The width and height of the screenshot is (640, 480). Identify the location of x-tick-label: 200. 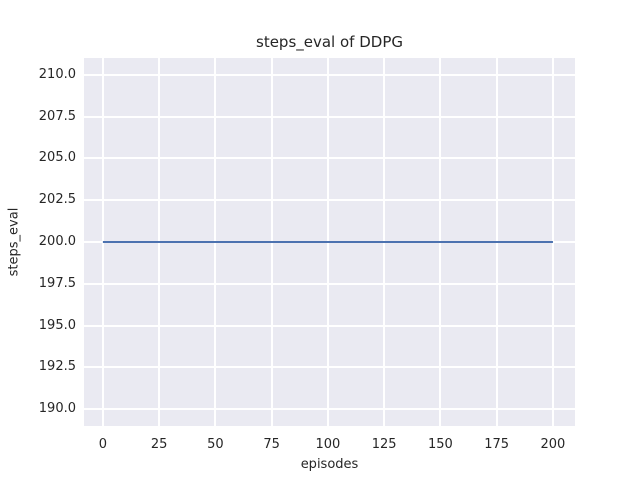
(553, 444).